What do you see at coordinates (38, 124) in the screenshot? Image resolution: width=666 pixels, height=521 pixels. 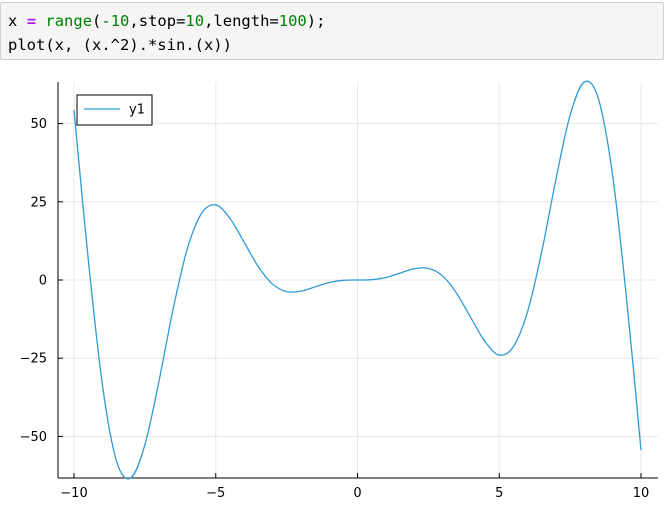 I see `y-tick-label: 50` at bounding box center [38, 124].